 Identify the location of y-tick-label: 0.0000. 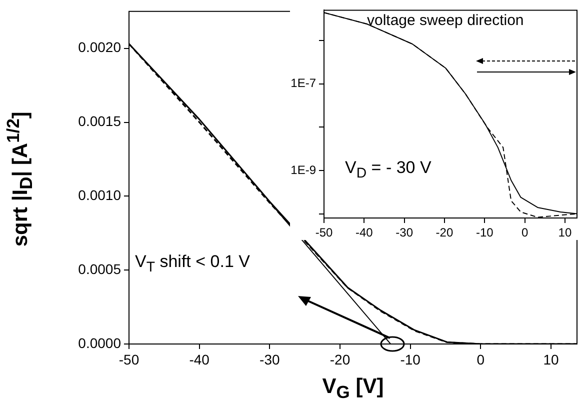
(100, 342).